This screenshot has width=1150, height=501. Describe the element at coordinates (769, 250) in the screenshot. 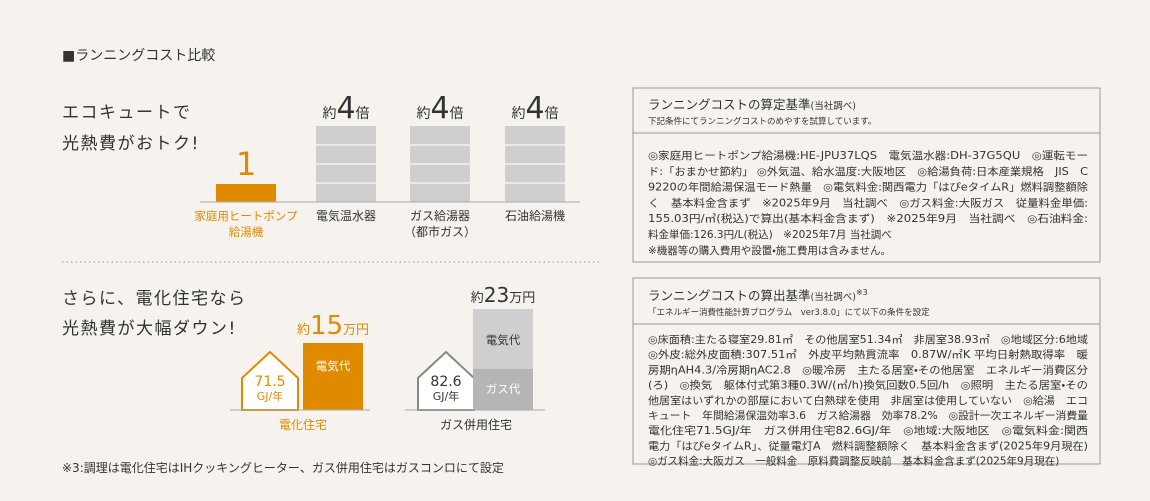

I see `box-line: ※機器等の購入費用や設置・施工費用は含みません。` at that location.